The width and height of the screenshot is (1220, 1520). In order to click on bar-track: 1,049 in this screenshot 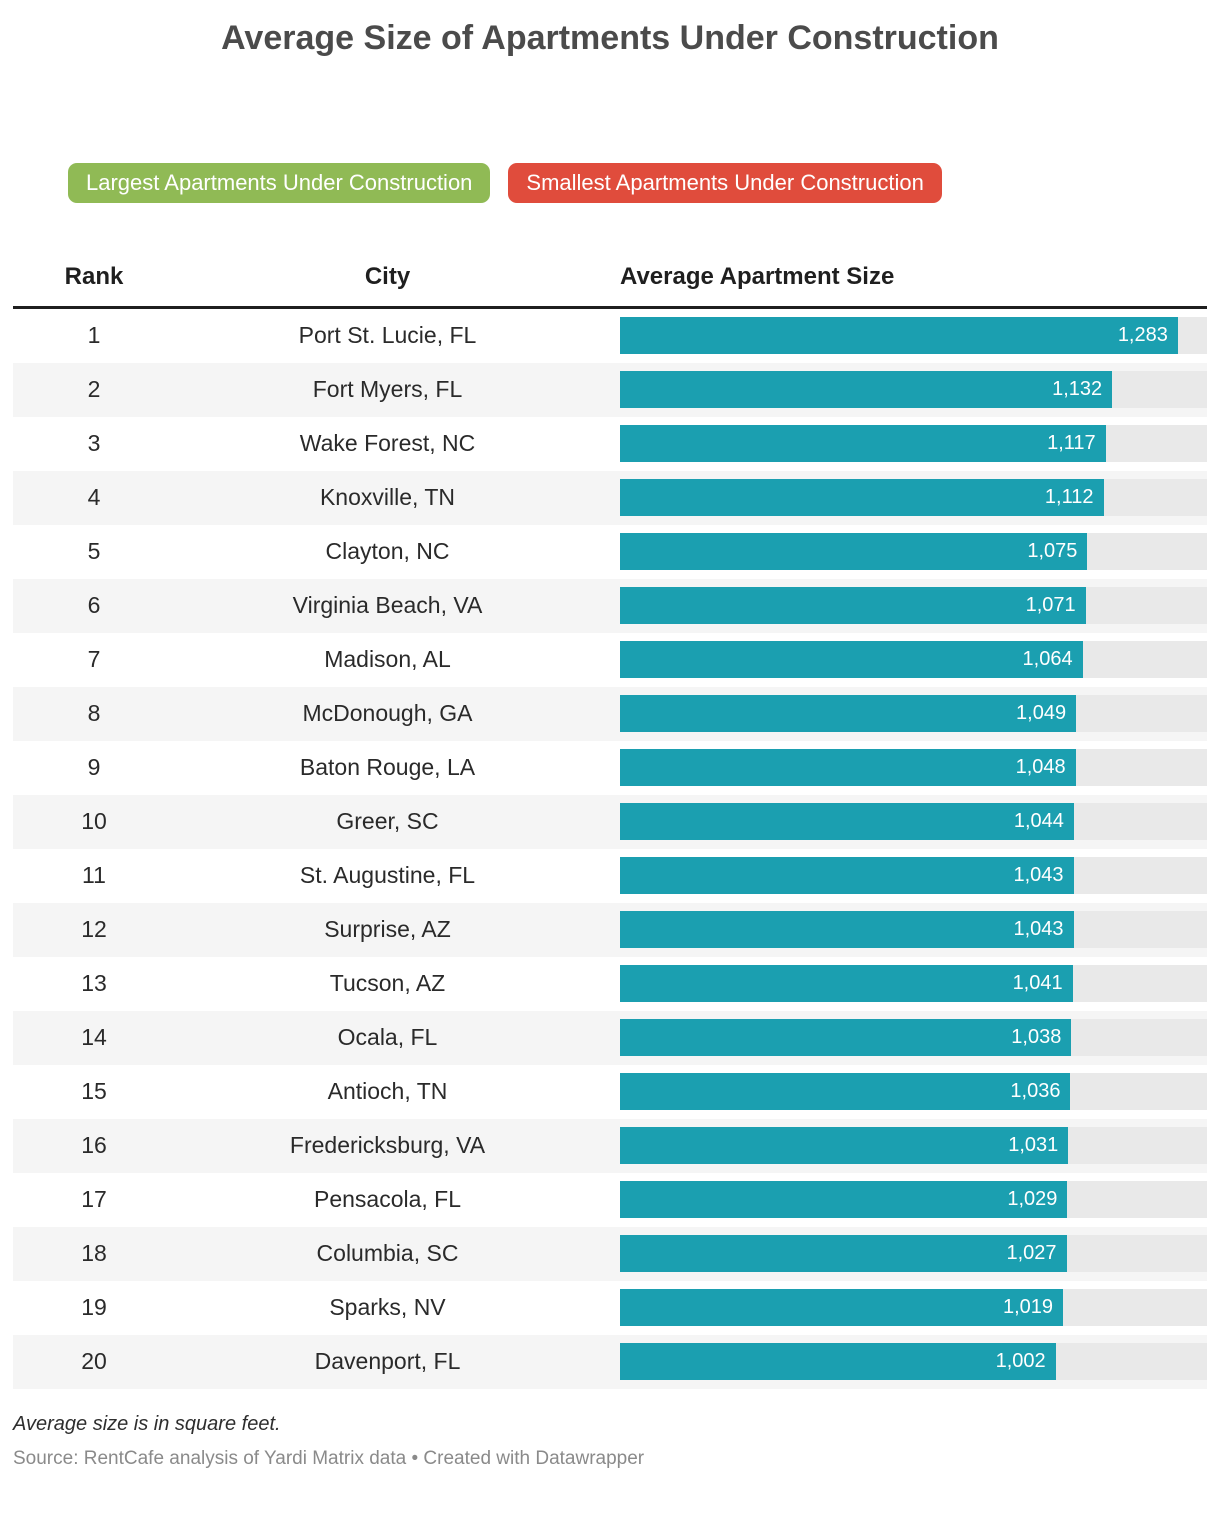, I will do `click(913, 714)`.